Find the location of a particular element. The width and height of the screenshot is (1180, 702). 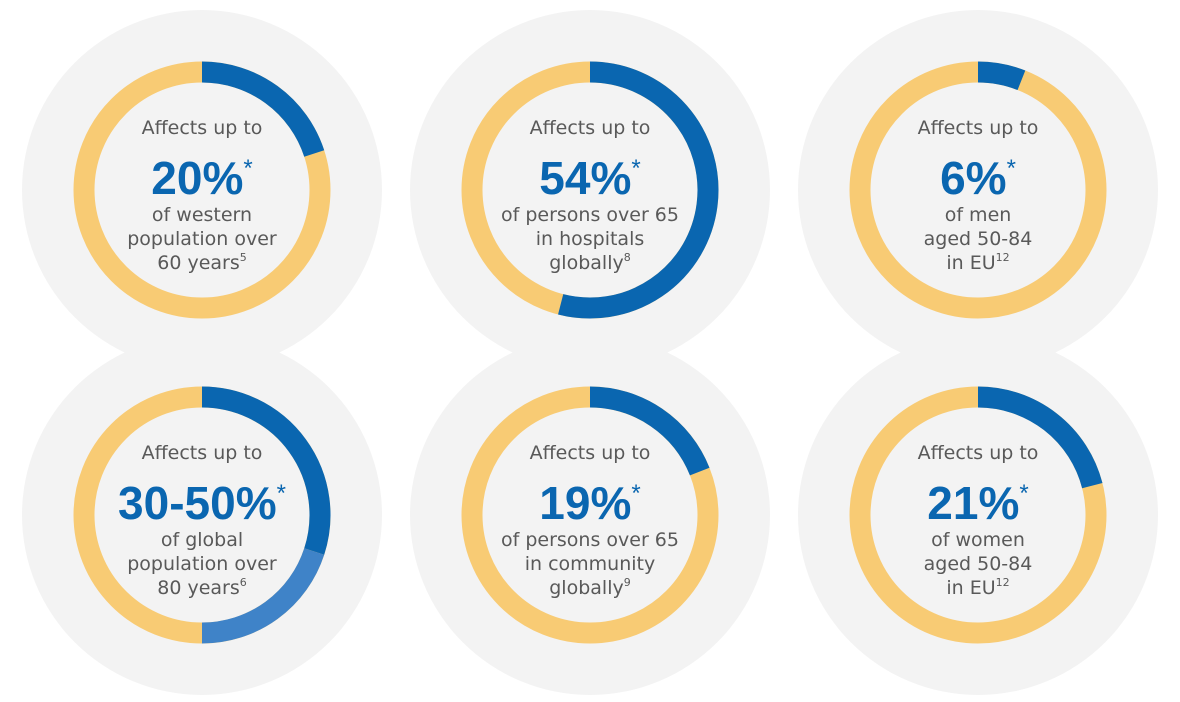

footnote: 6 is located at coordinates (243, 582).